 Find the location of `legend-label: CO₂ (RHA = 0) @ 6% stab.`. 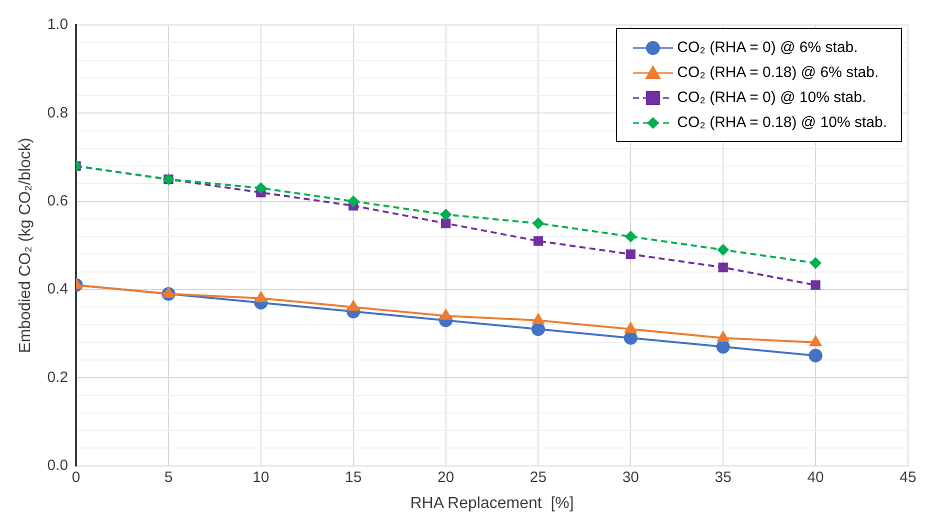

legend-label: CO₂ (RHA = 0) @ 6% stab. is located at coordinates (767, 47).